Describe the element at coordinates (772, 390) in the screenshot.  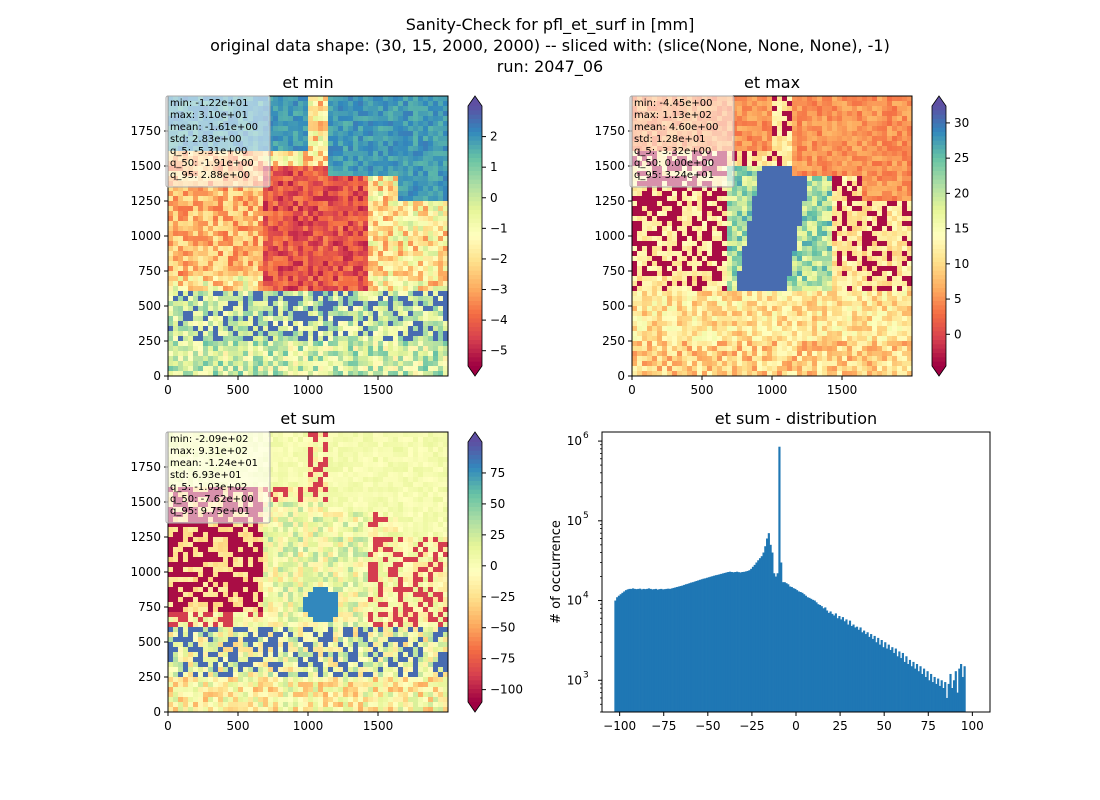
I see `x-tick-label: 1000` at that location.